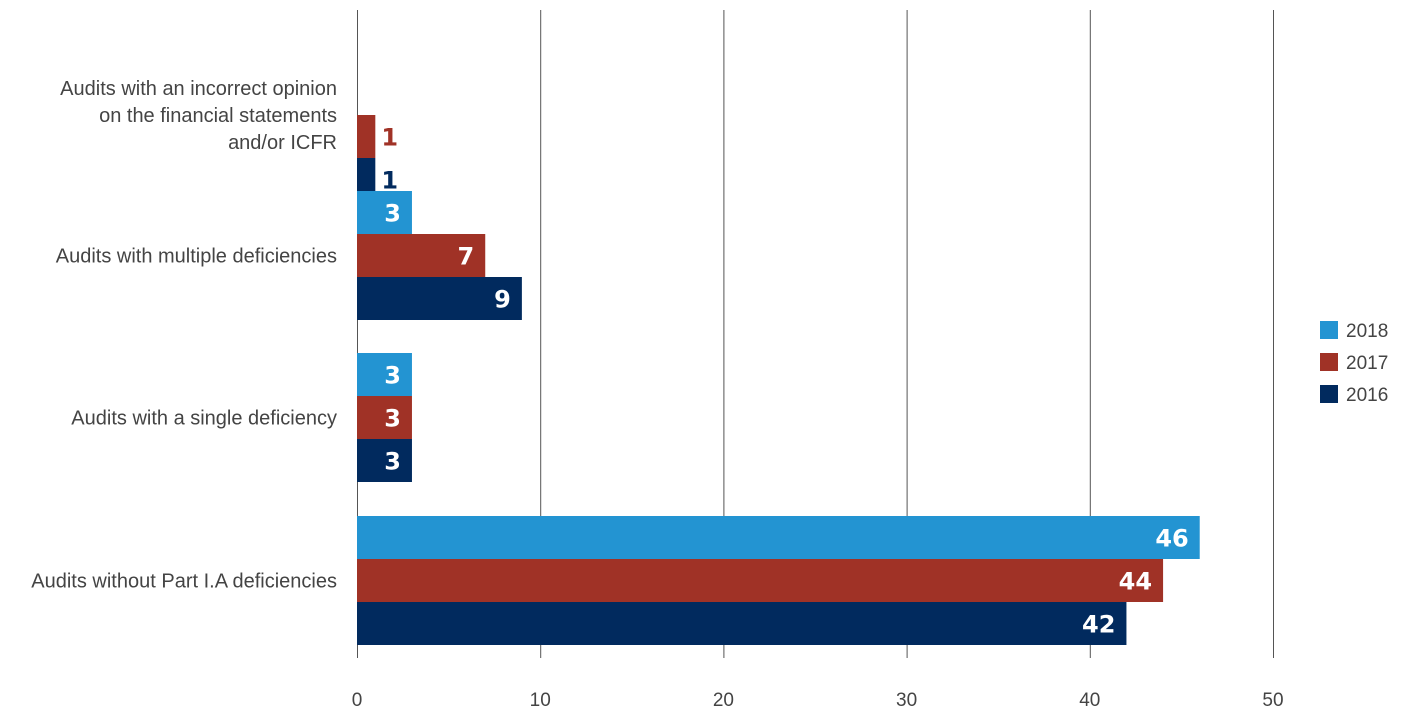  What do you see at coordinates (282, 143) in the screenshot?
I see `category-label: and/or ICFR` at bounding box center [282, 143].